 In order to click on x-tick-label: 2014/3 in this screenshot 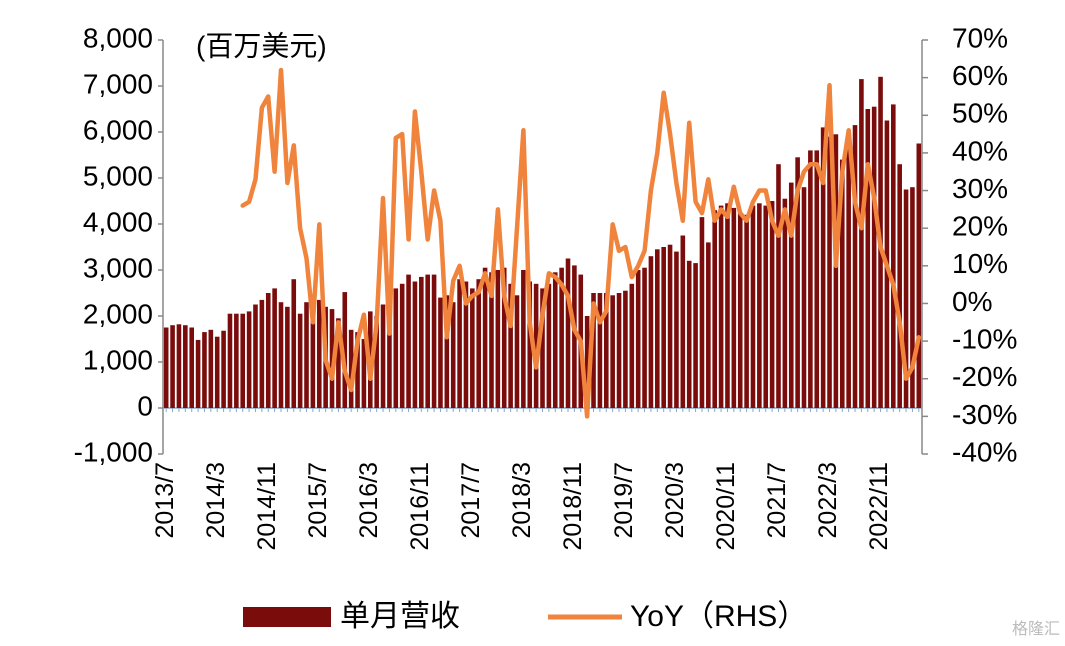, I will do `click(216, 500)`.